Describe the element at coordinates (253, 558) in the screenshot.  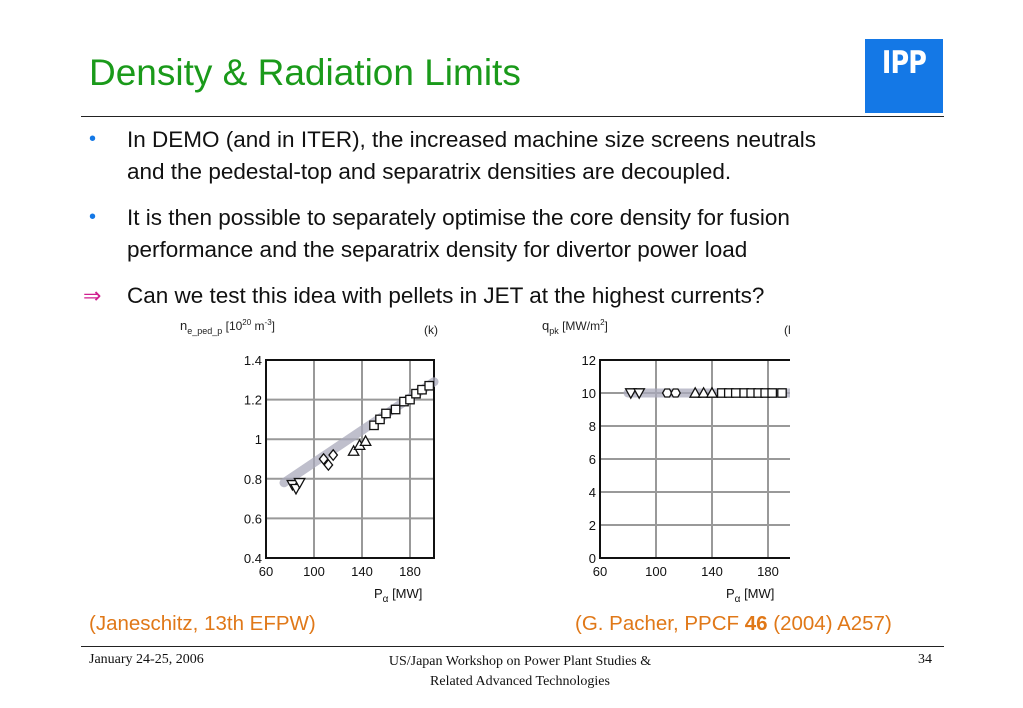
I see `y-tick-label: 0.4` at that location.